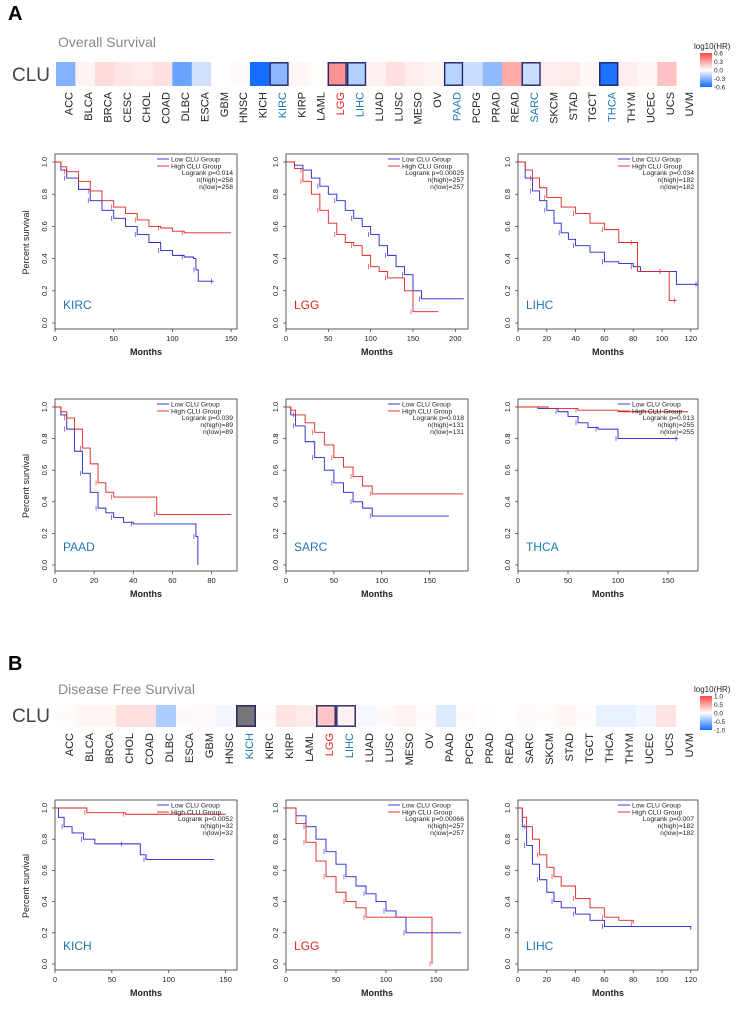 The height and width of the screenshot is (1016, 739). I want to click on heatmap-box-lgg, so click(337, 74).